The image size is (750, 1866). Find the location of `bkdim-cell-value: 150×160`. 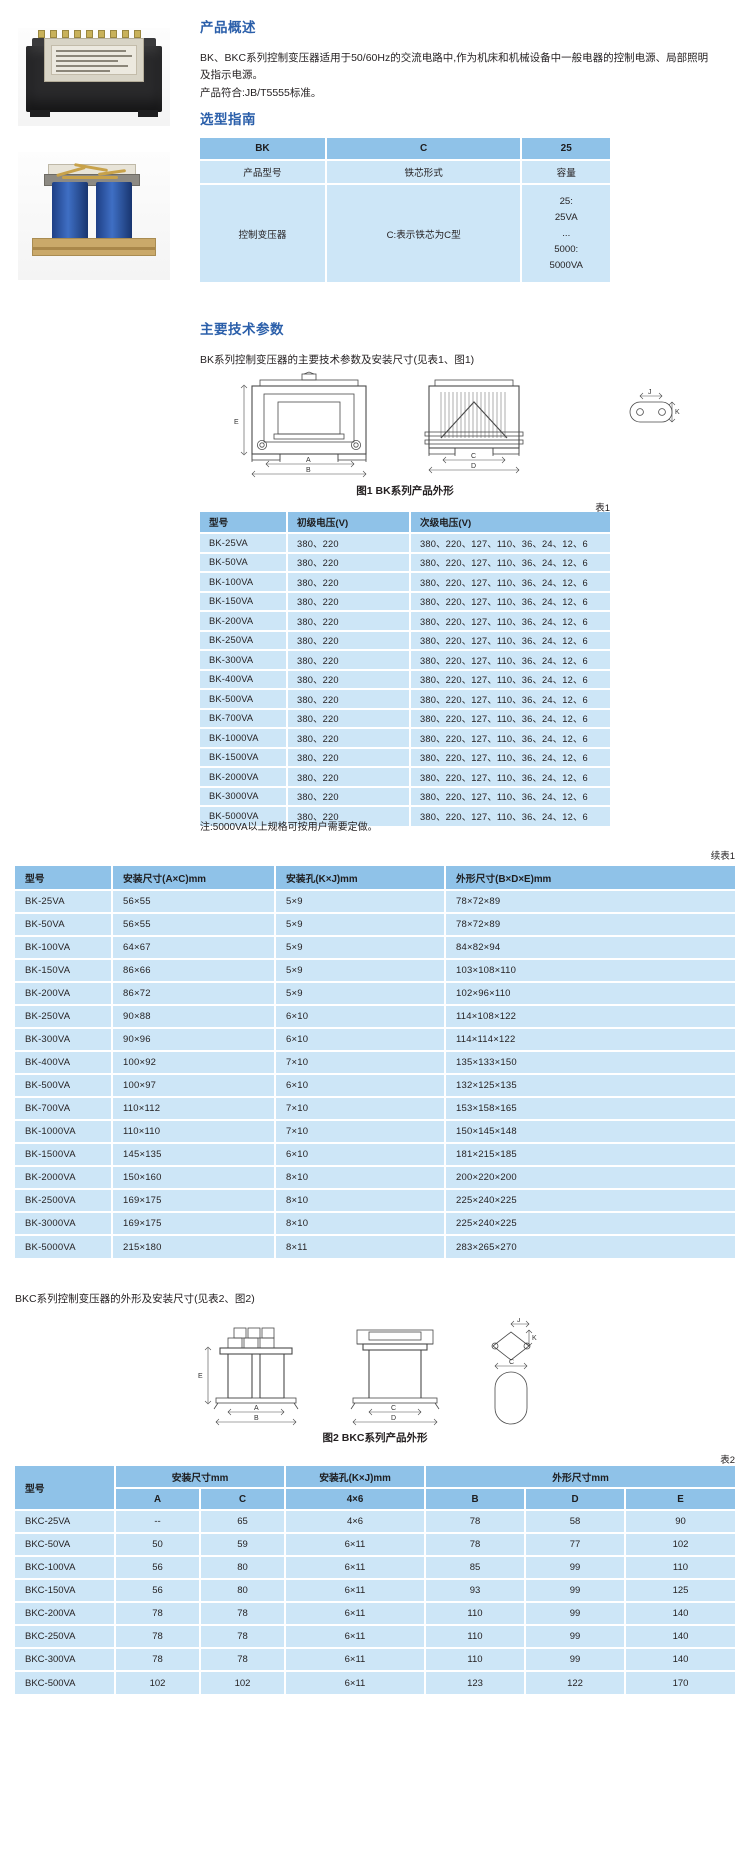

bkdim-cell-value: 150×160 is located at coordinates (194, 1177).